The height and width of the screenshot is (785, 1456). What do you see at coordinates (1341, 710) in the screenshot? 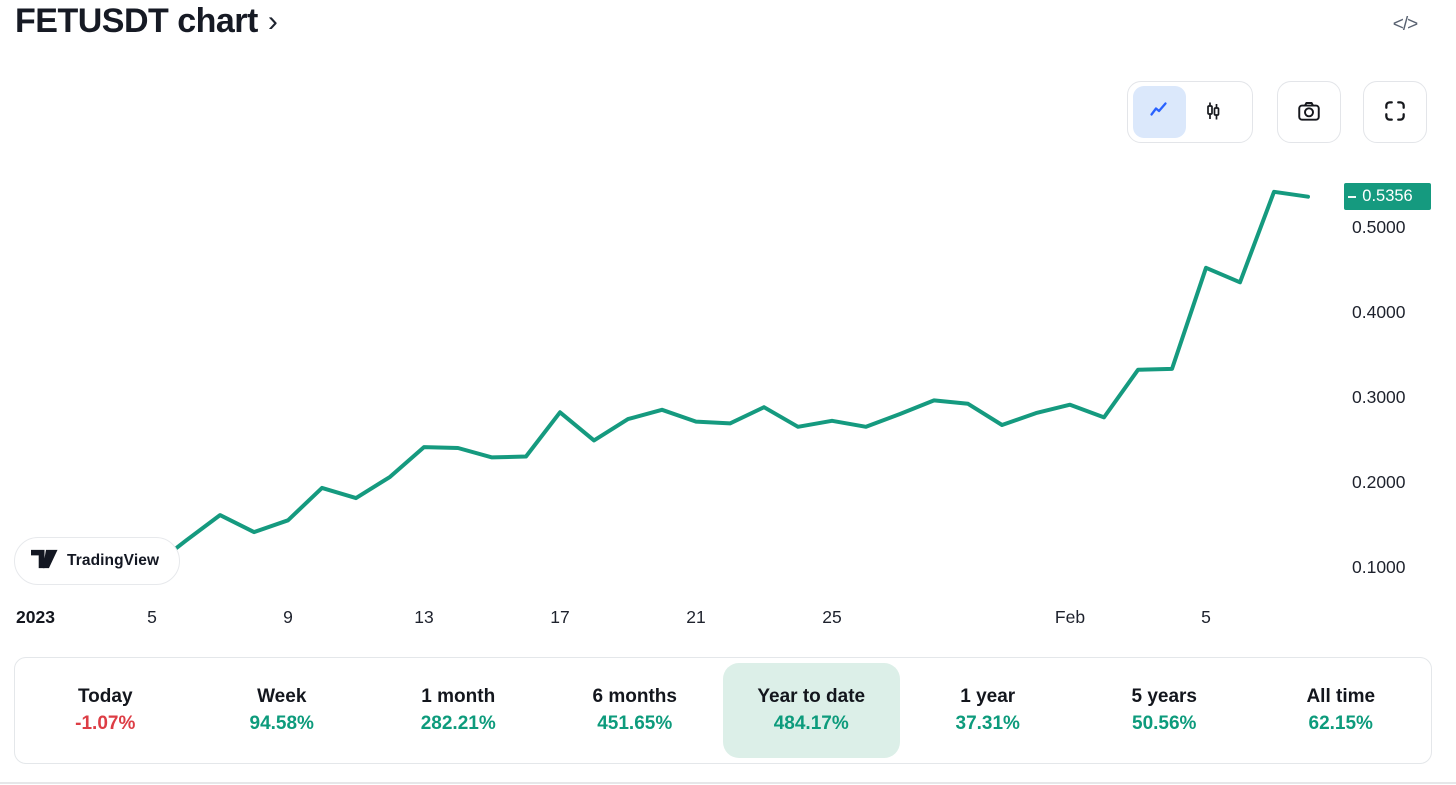
I see `period-button-all-time: All time 62.15%` at bounding box center [1341, 710].